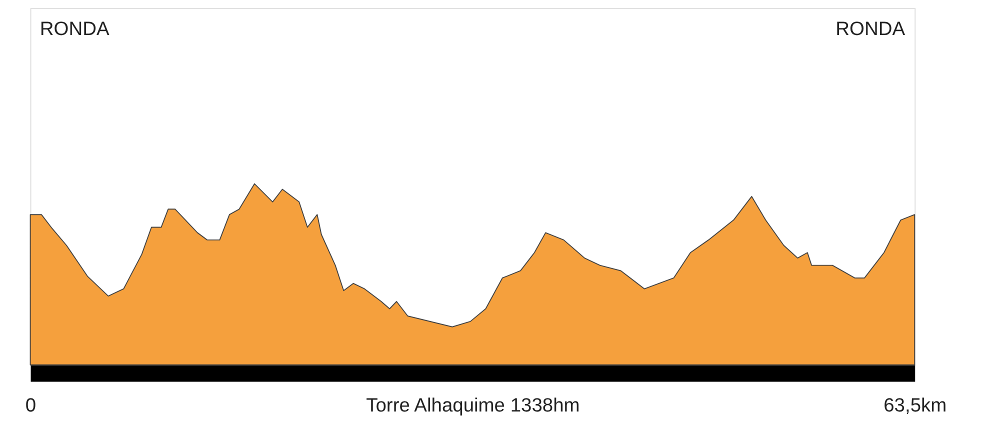  Describe the element at coordinates (30, 406) in the screenshot. I see `x-tick-label: 0` at that location.